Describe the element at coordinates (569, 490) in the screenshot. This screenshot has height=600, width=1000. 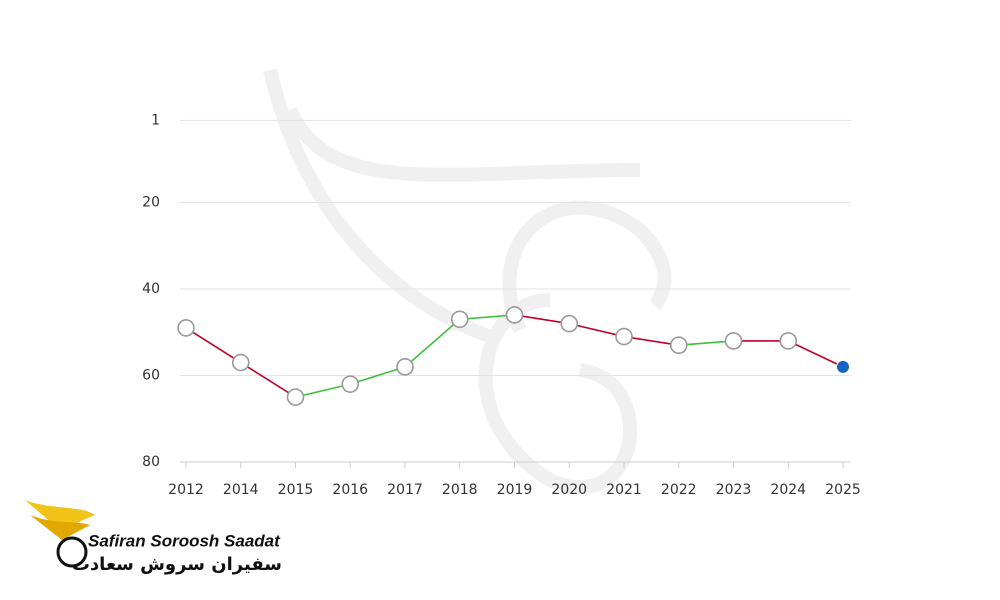
I see `x-tick-label: 2020` at that location.